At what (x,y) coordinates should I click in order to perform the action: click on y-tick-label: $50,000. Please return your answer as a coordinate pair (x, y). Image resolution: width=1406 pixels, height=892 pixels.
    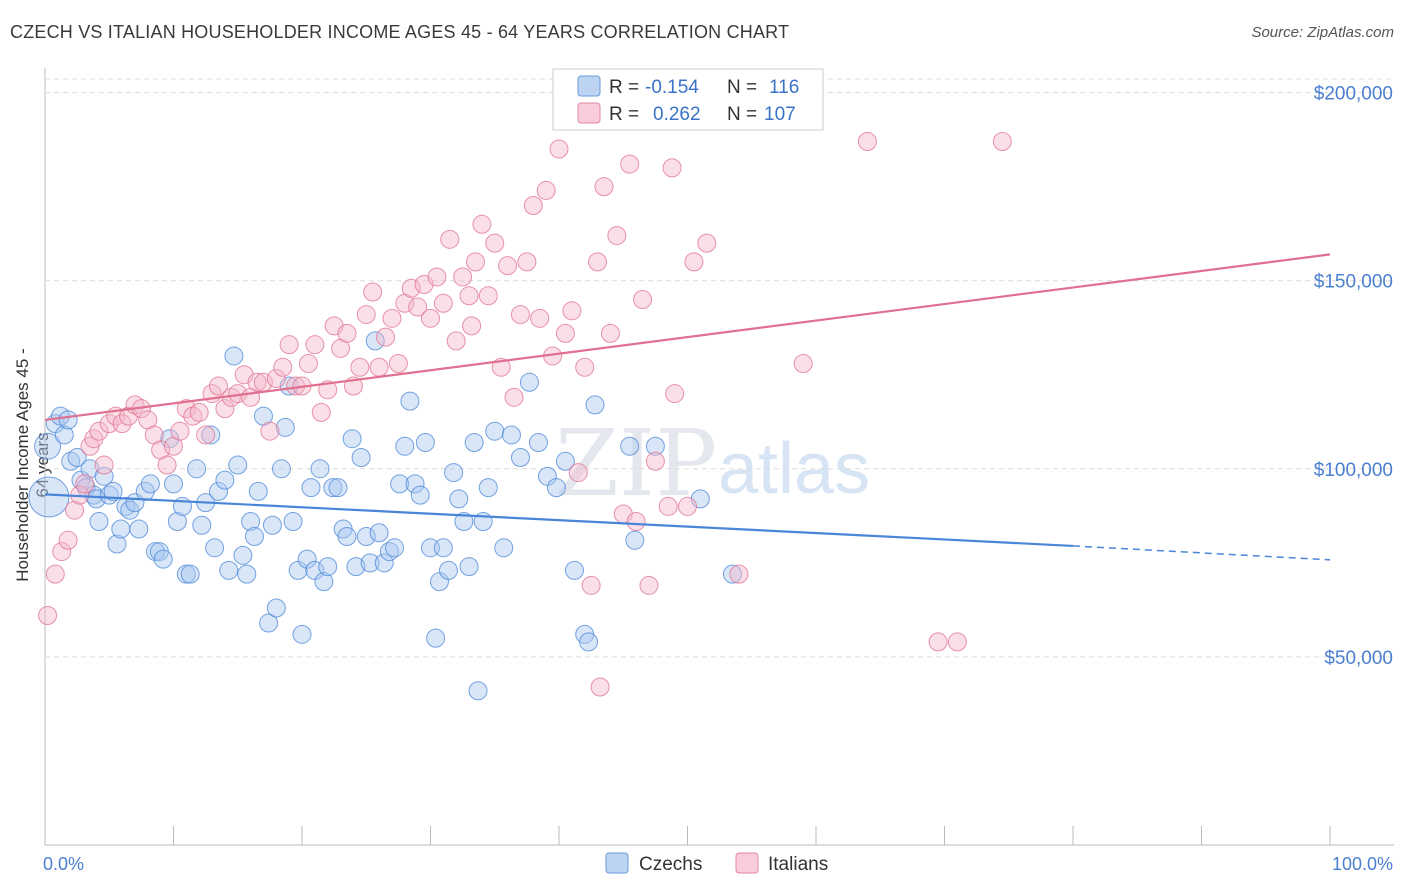
    Looking at the image, I should click on (1358, 658).